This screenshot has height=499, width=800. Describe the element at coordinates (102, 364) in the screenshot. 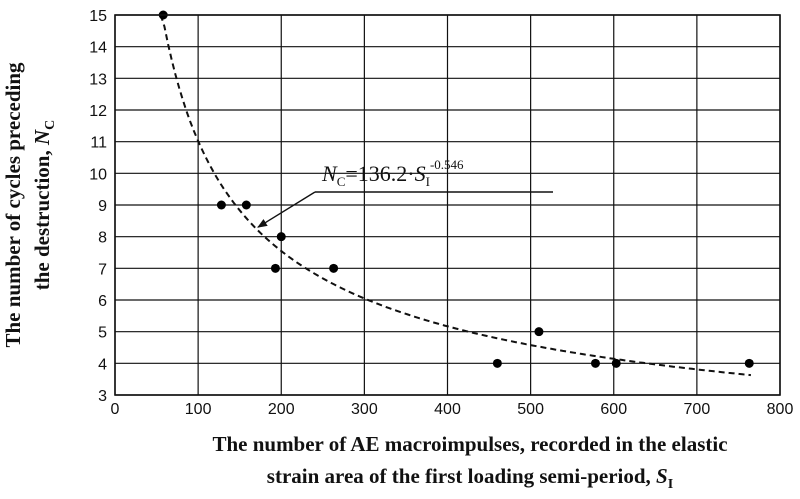

I see `y-tick-label: 4` at that location.